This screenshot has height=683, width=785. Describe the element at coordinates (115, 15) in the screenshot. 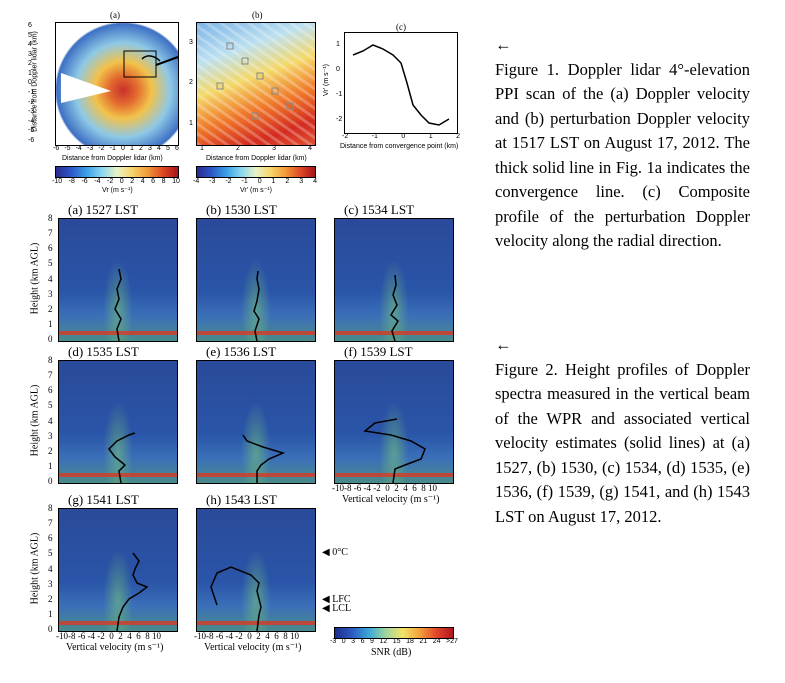

I see `panel-a-label: (a)` at that location.